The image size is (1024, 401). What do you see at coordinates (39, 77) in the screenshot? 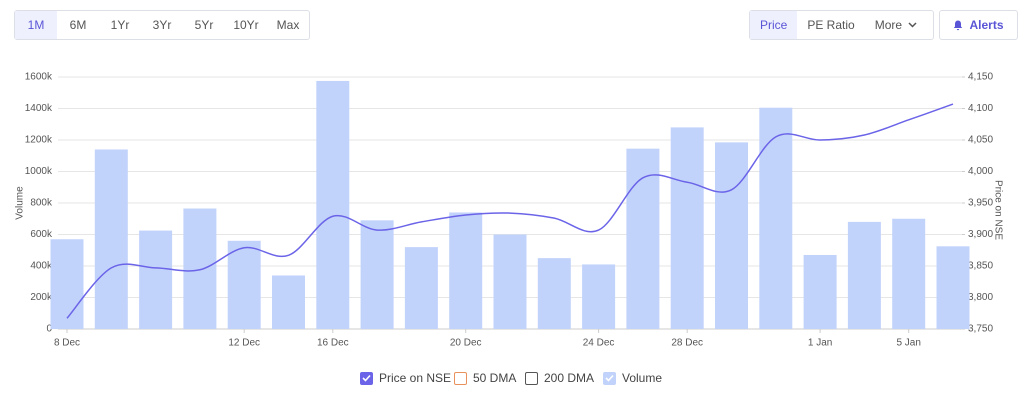
I see `y-tick-label: 1600k` at bounding box center [39, 77].